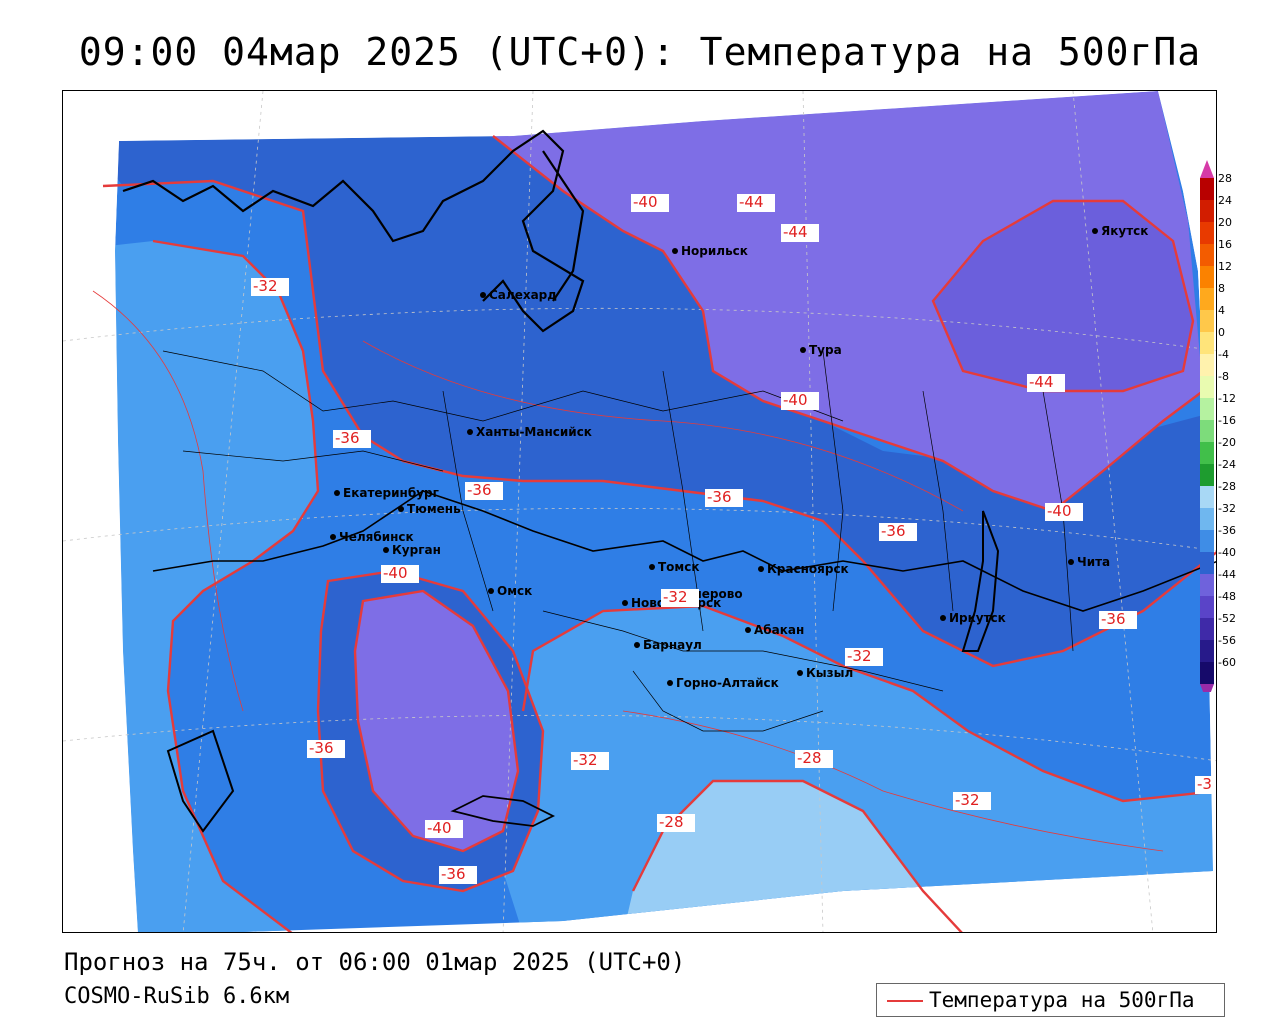  I want to click on colorbar-tick-label: 24, so click(1225, 200).